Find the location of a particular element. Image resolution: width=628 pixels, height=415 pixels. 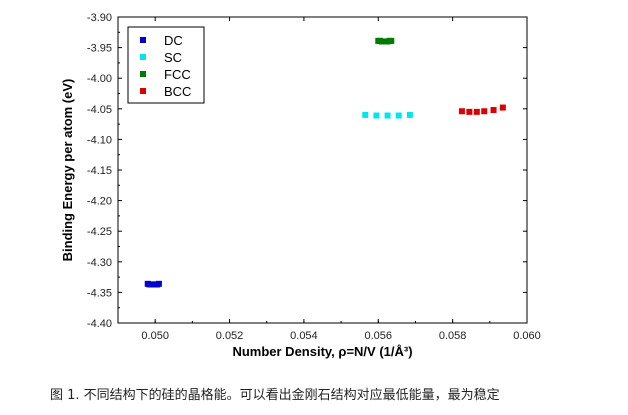

y-tick-label: -4.10 is located at coordinates (99, 140).